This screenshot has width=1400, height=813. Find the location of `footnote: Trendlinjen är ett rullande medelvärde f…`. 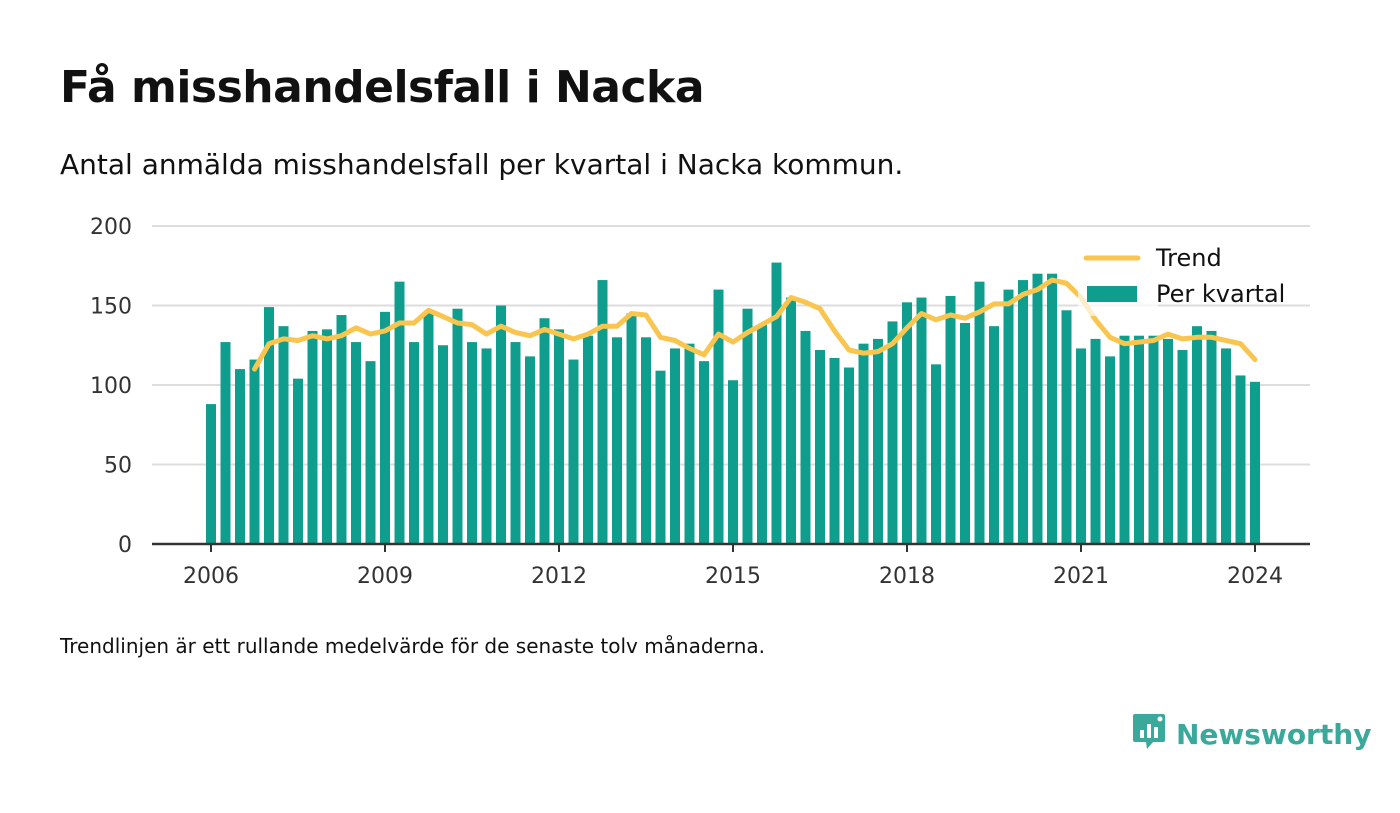

footnote: Trendlinjen är ett rullande medelvärde f… is located at coordinates (413, 646).